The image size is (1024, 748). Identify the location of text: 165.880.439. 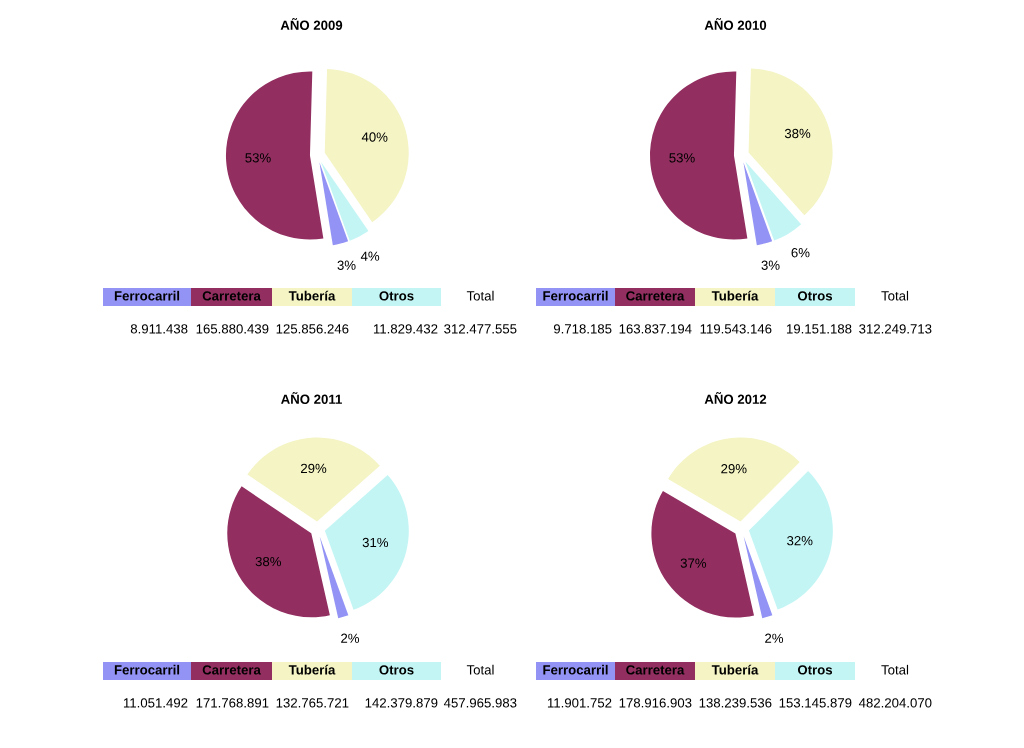
(232, 329).